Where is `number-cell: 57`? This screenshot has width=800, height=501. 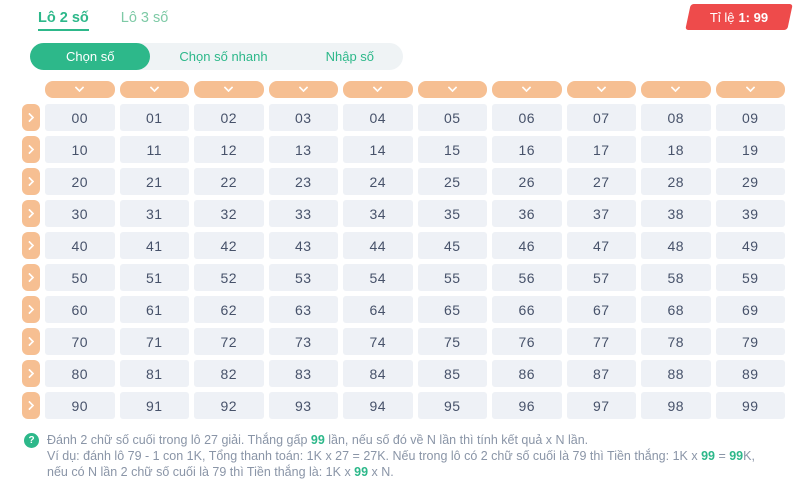
number-cell: 57 is located at coordinates (601, 277).